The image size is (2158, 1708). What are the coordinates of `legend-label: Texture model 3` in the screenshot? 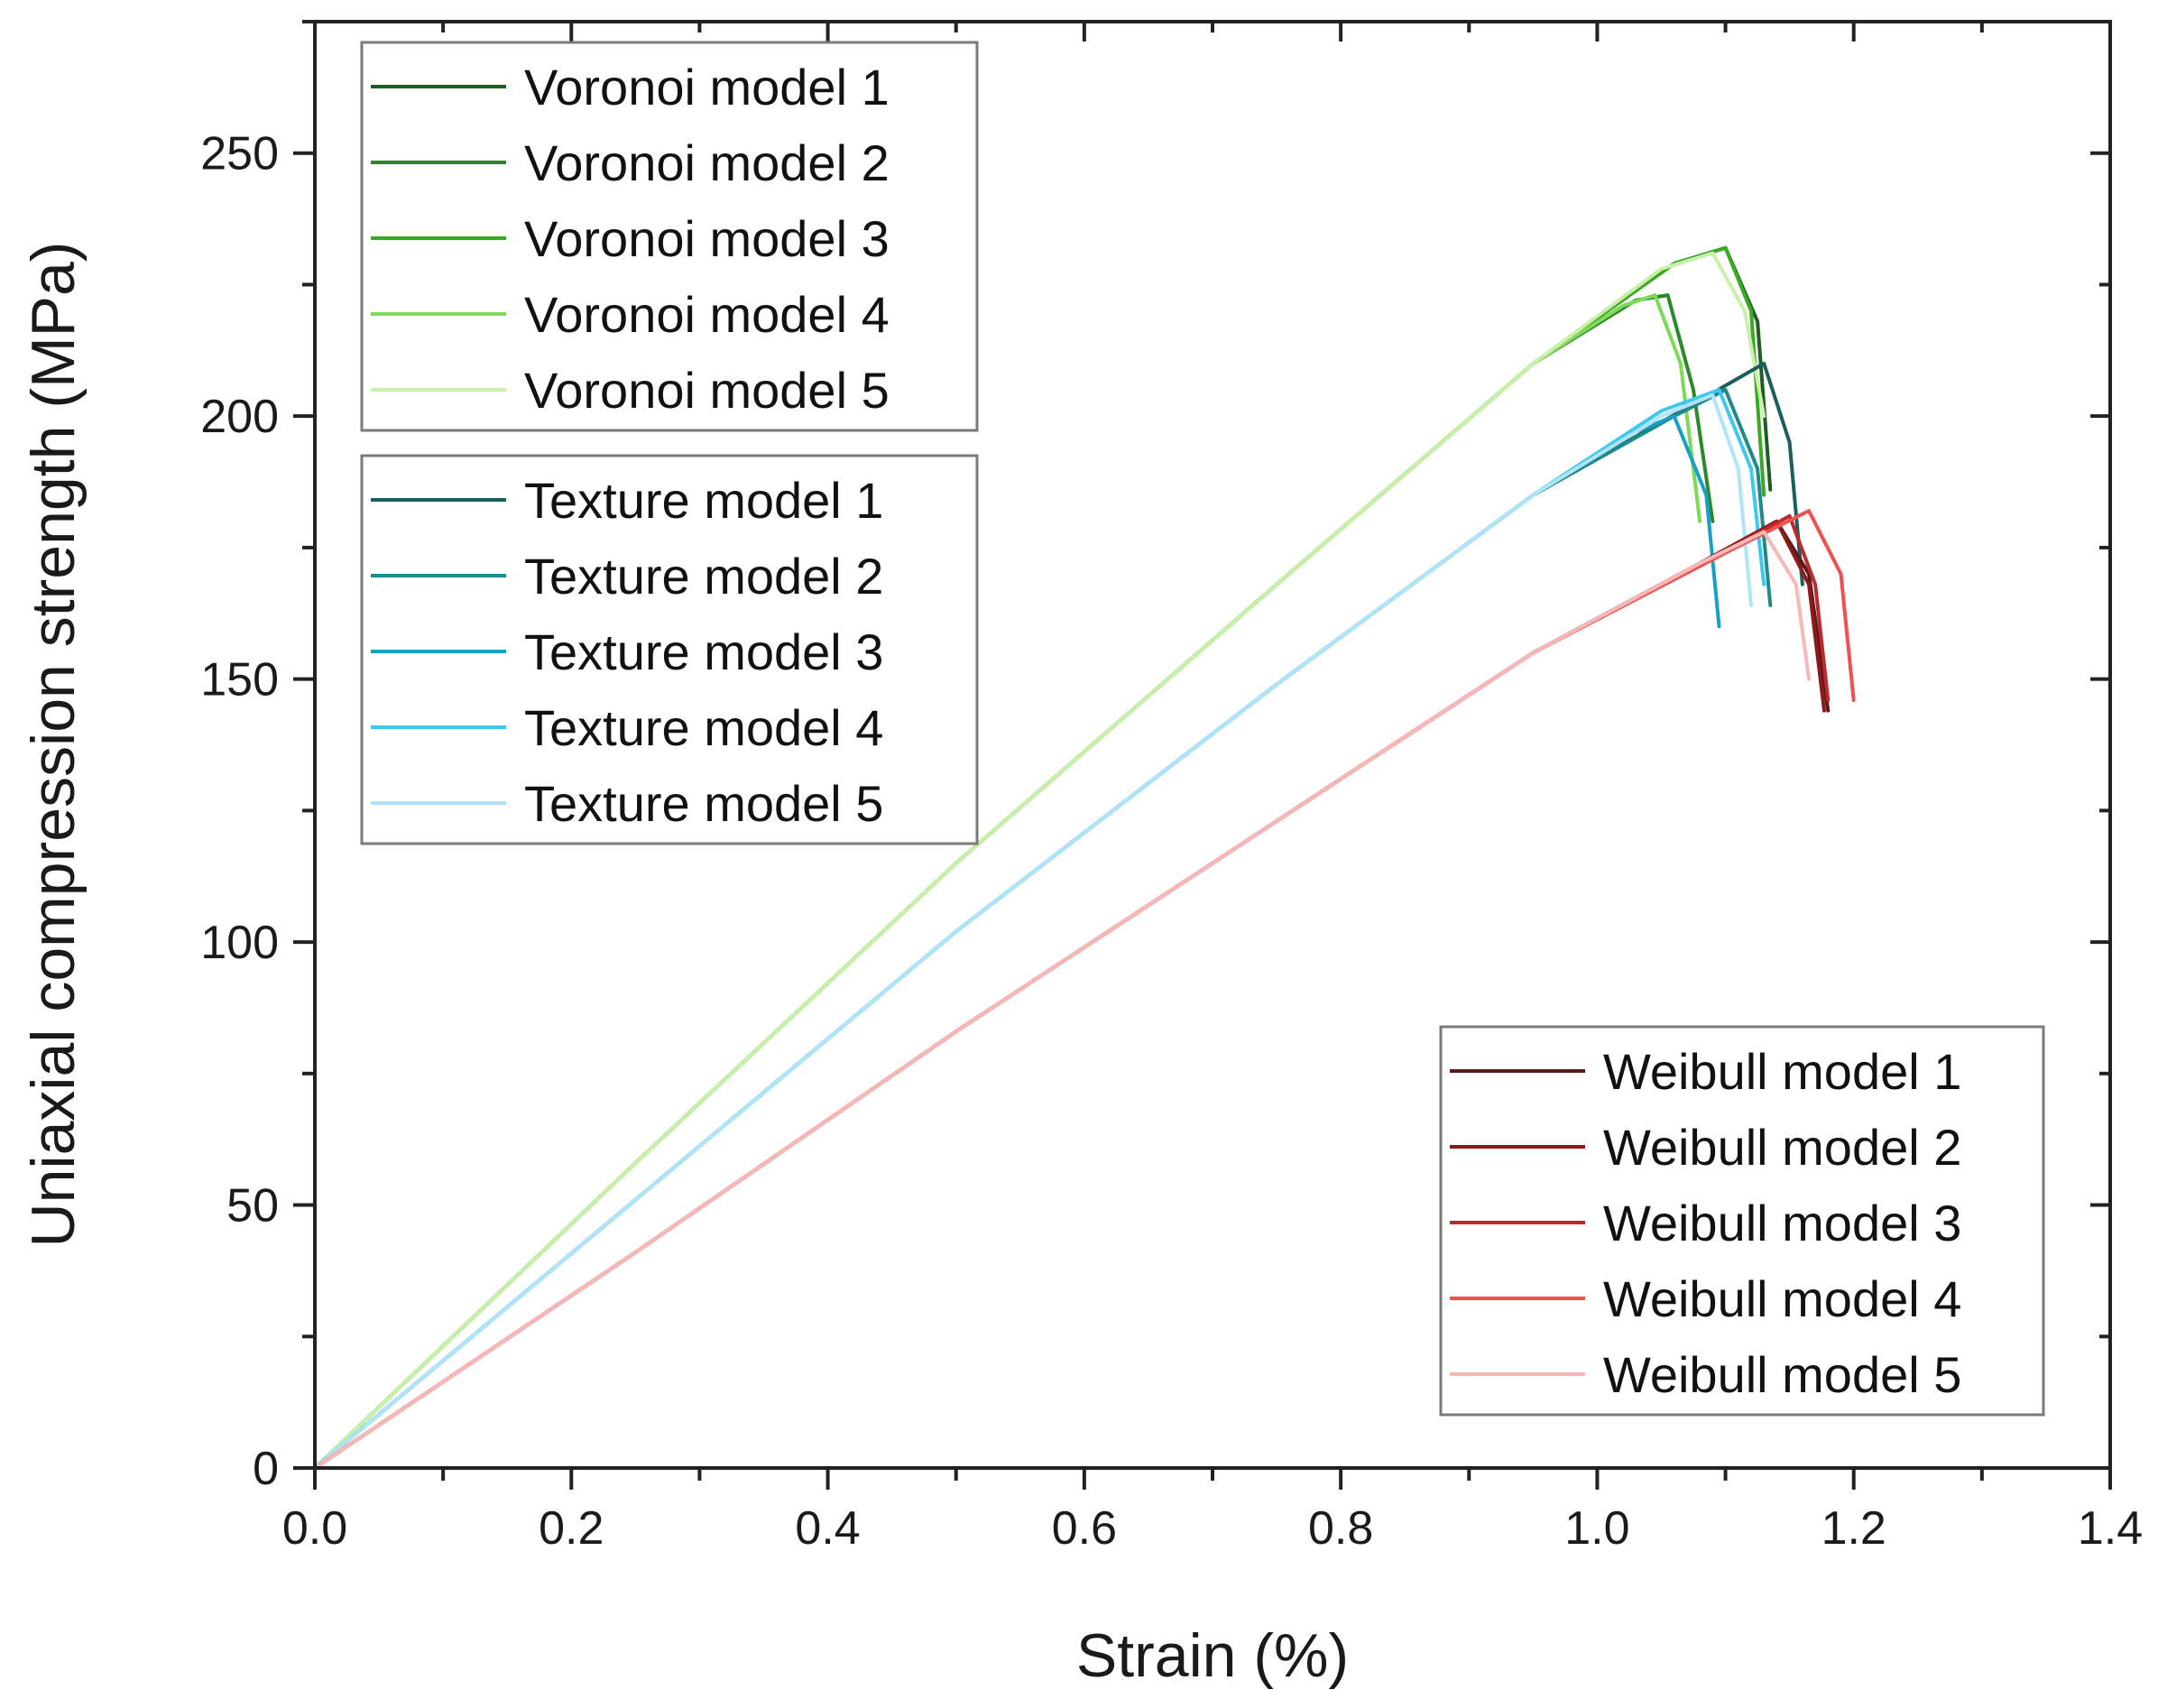 It's located at (703, 651).